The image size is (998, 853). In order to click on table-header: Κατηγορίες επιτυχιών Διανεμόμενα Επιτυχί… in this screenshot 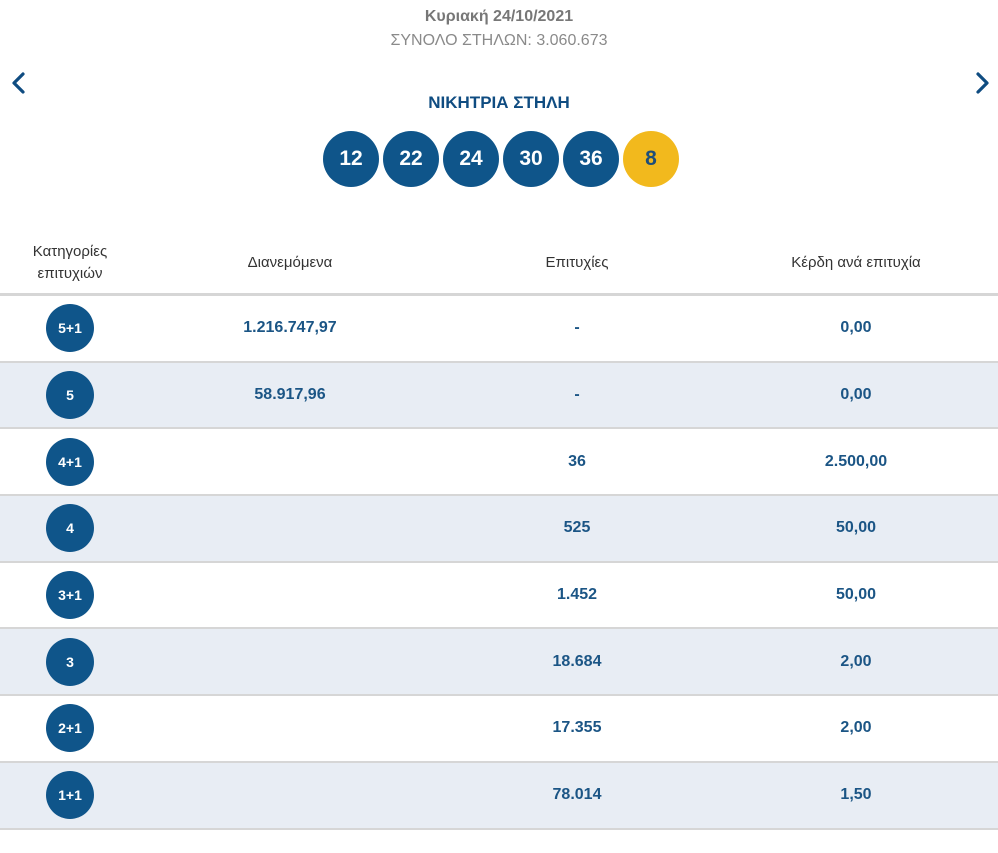, I will do `click(499, 264)`.